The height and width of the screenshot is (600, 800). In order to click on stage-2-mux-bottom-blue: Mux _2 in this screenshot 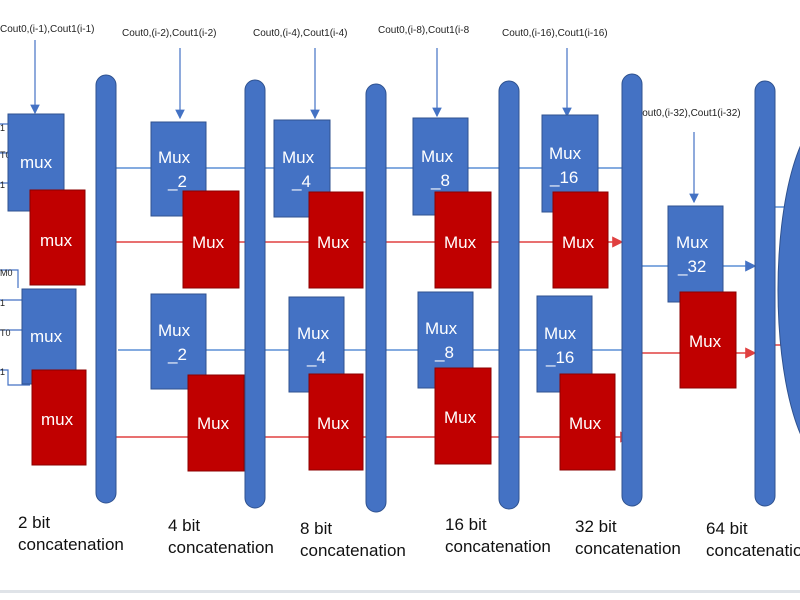, I will do `click(178, 341)`.